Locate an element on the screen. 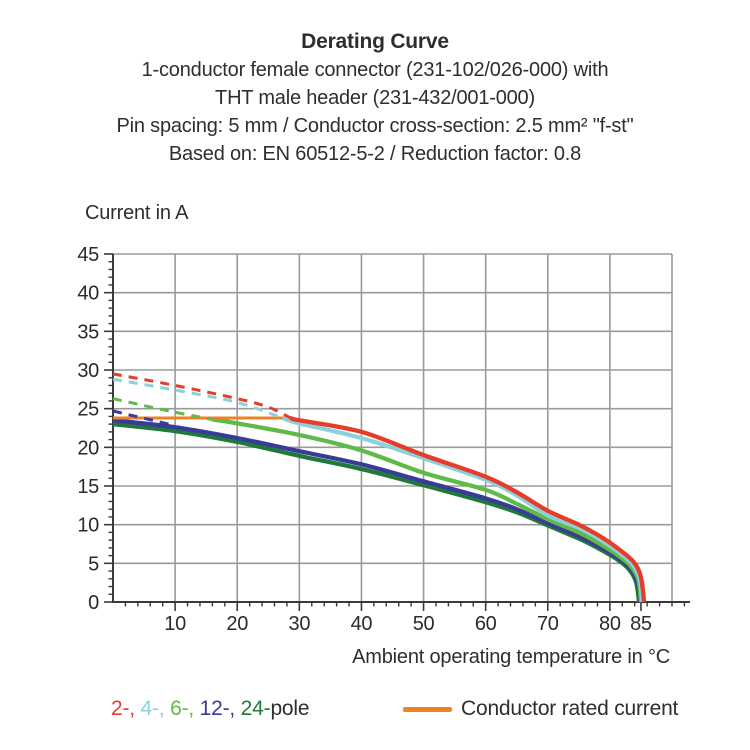 This screenshot has width=750, height=750. x-axis-label: Ambient operating temperature in °C is located at coordinates (511, 657).